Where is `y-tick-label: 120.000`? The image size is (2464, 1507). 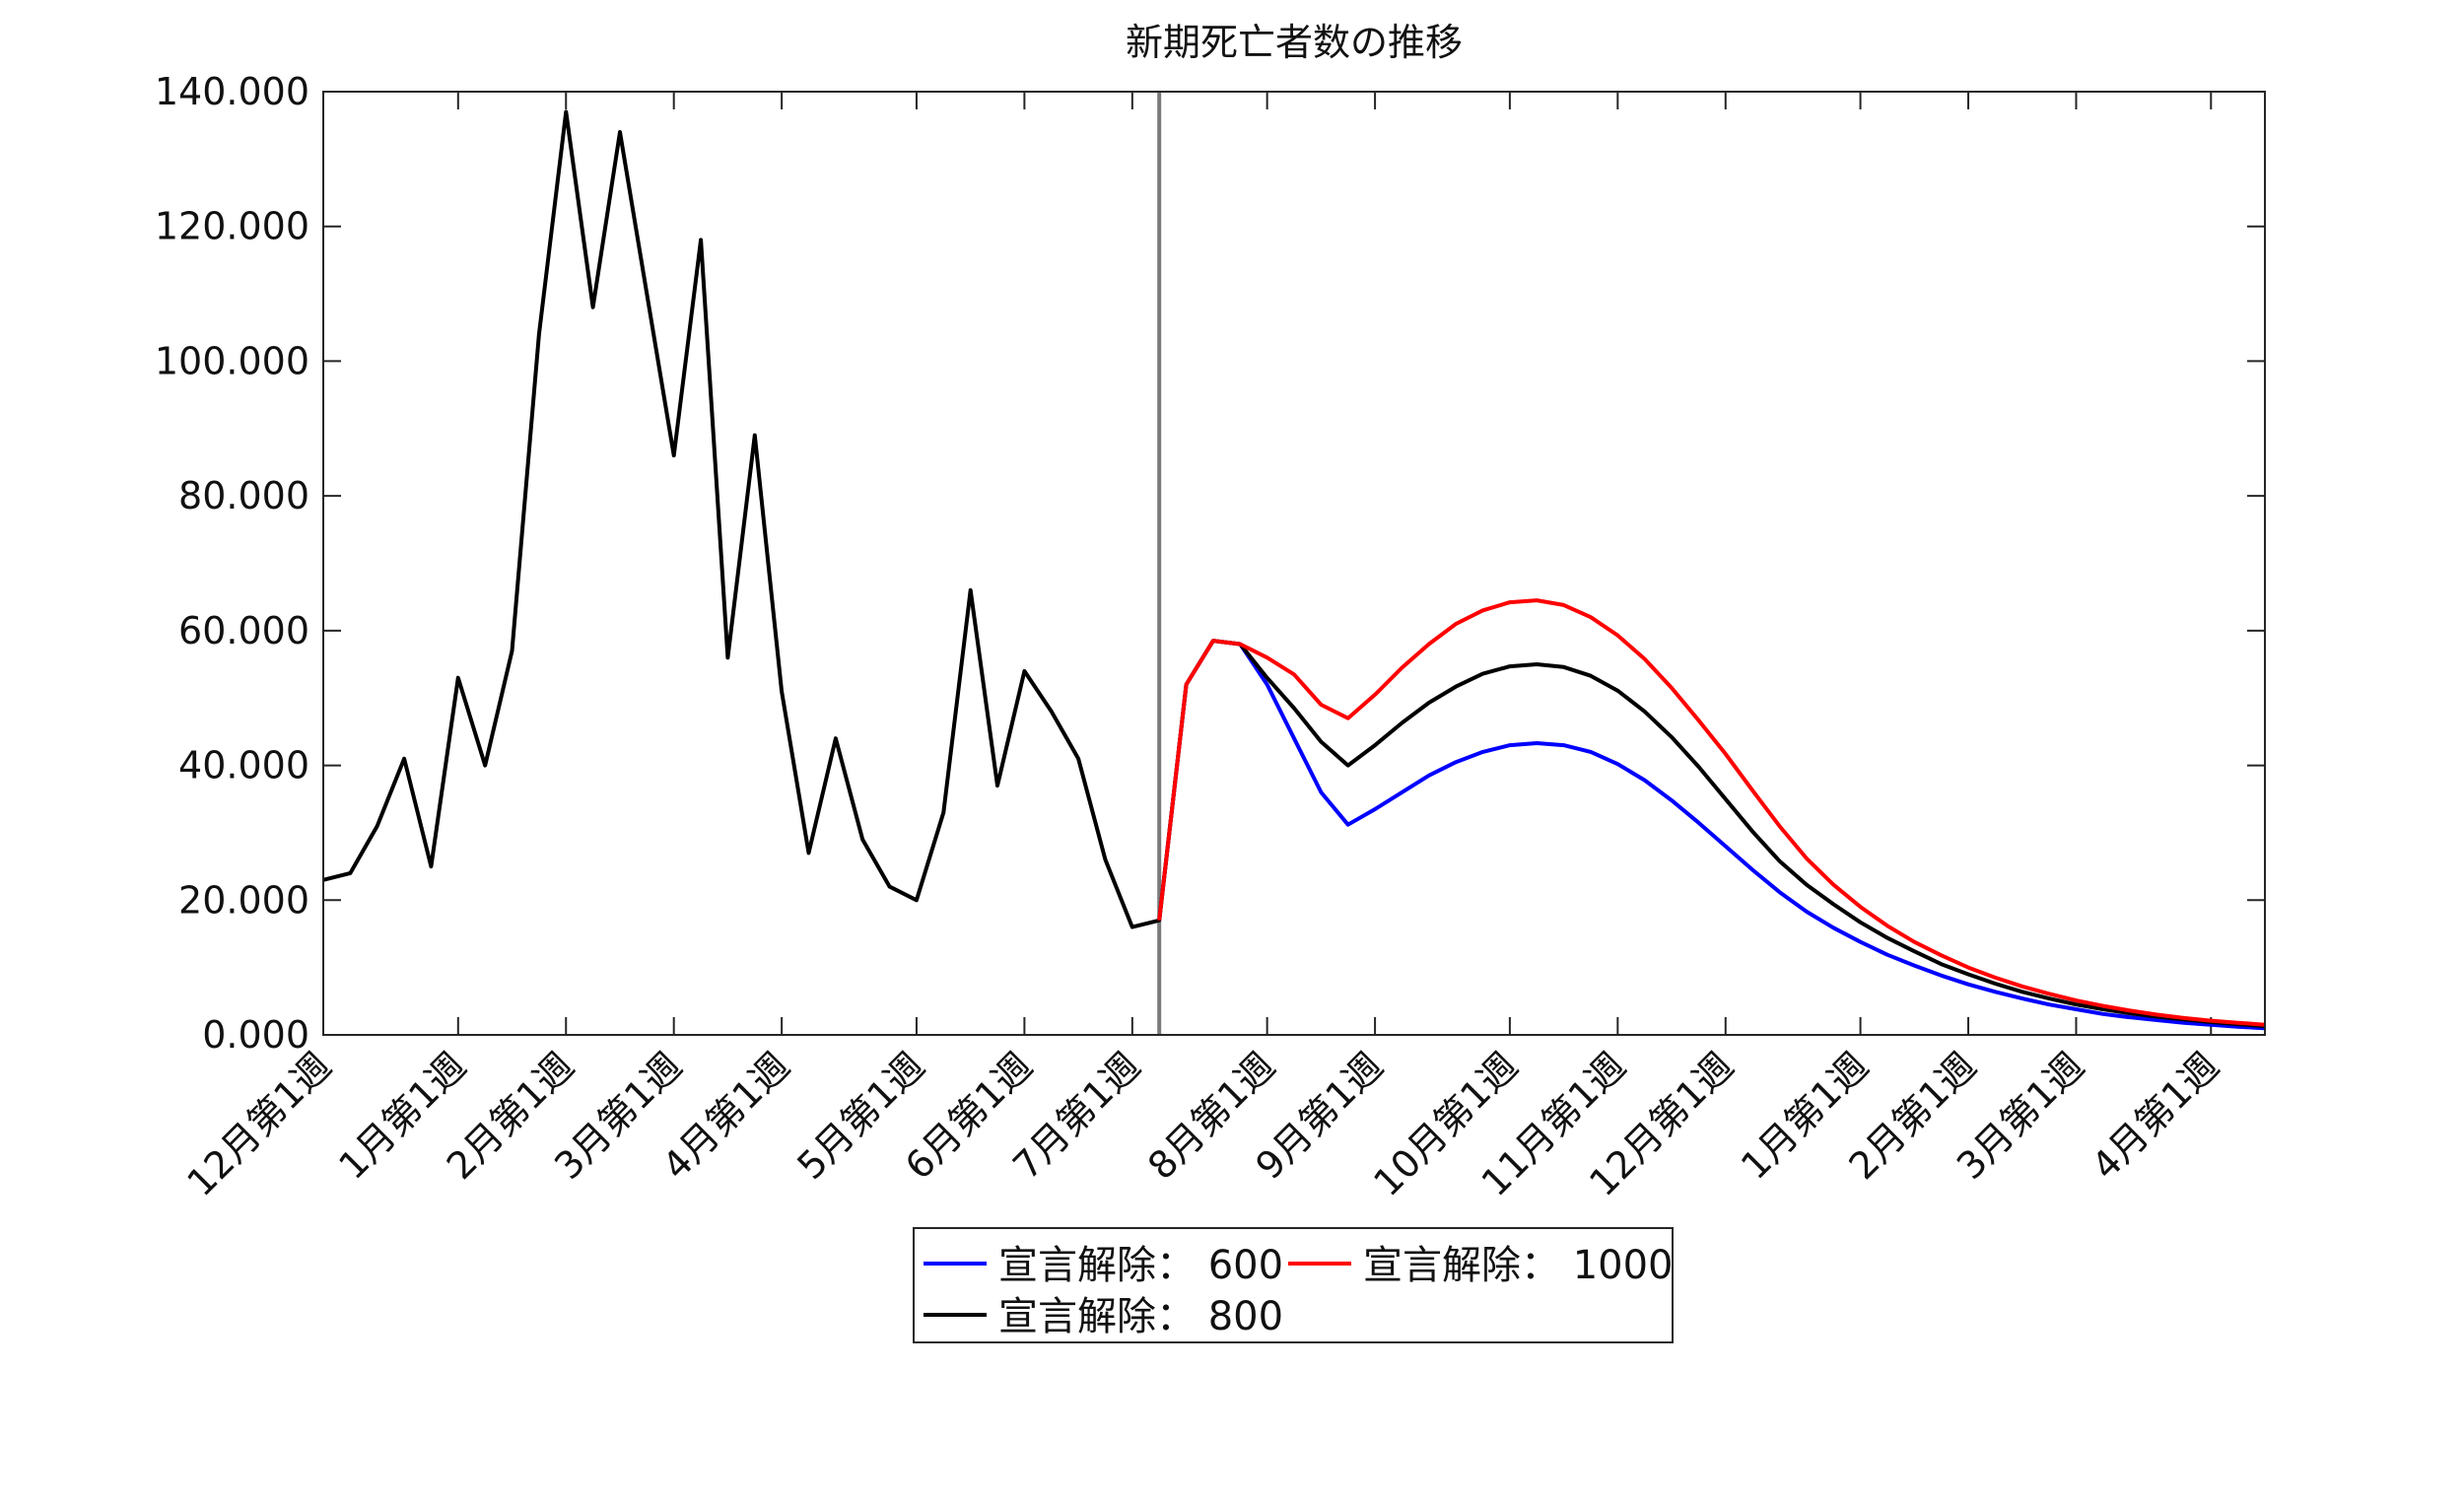
y-tick-label: 120.000 is located at coordinates (232, 226).